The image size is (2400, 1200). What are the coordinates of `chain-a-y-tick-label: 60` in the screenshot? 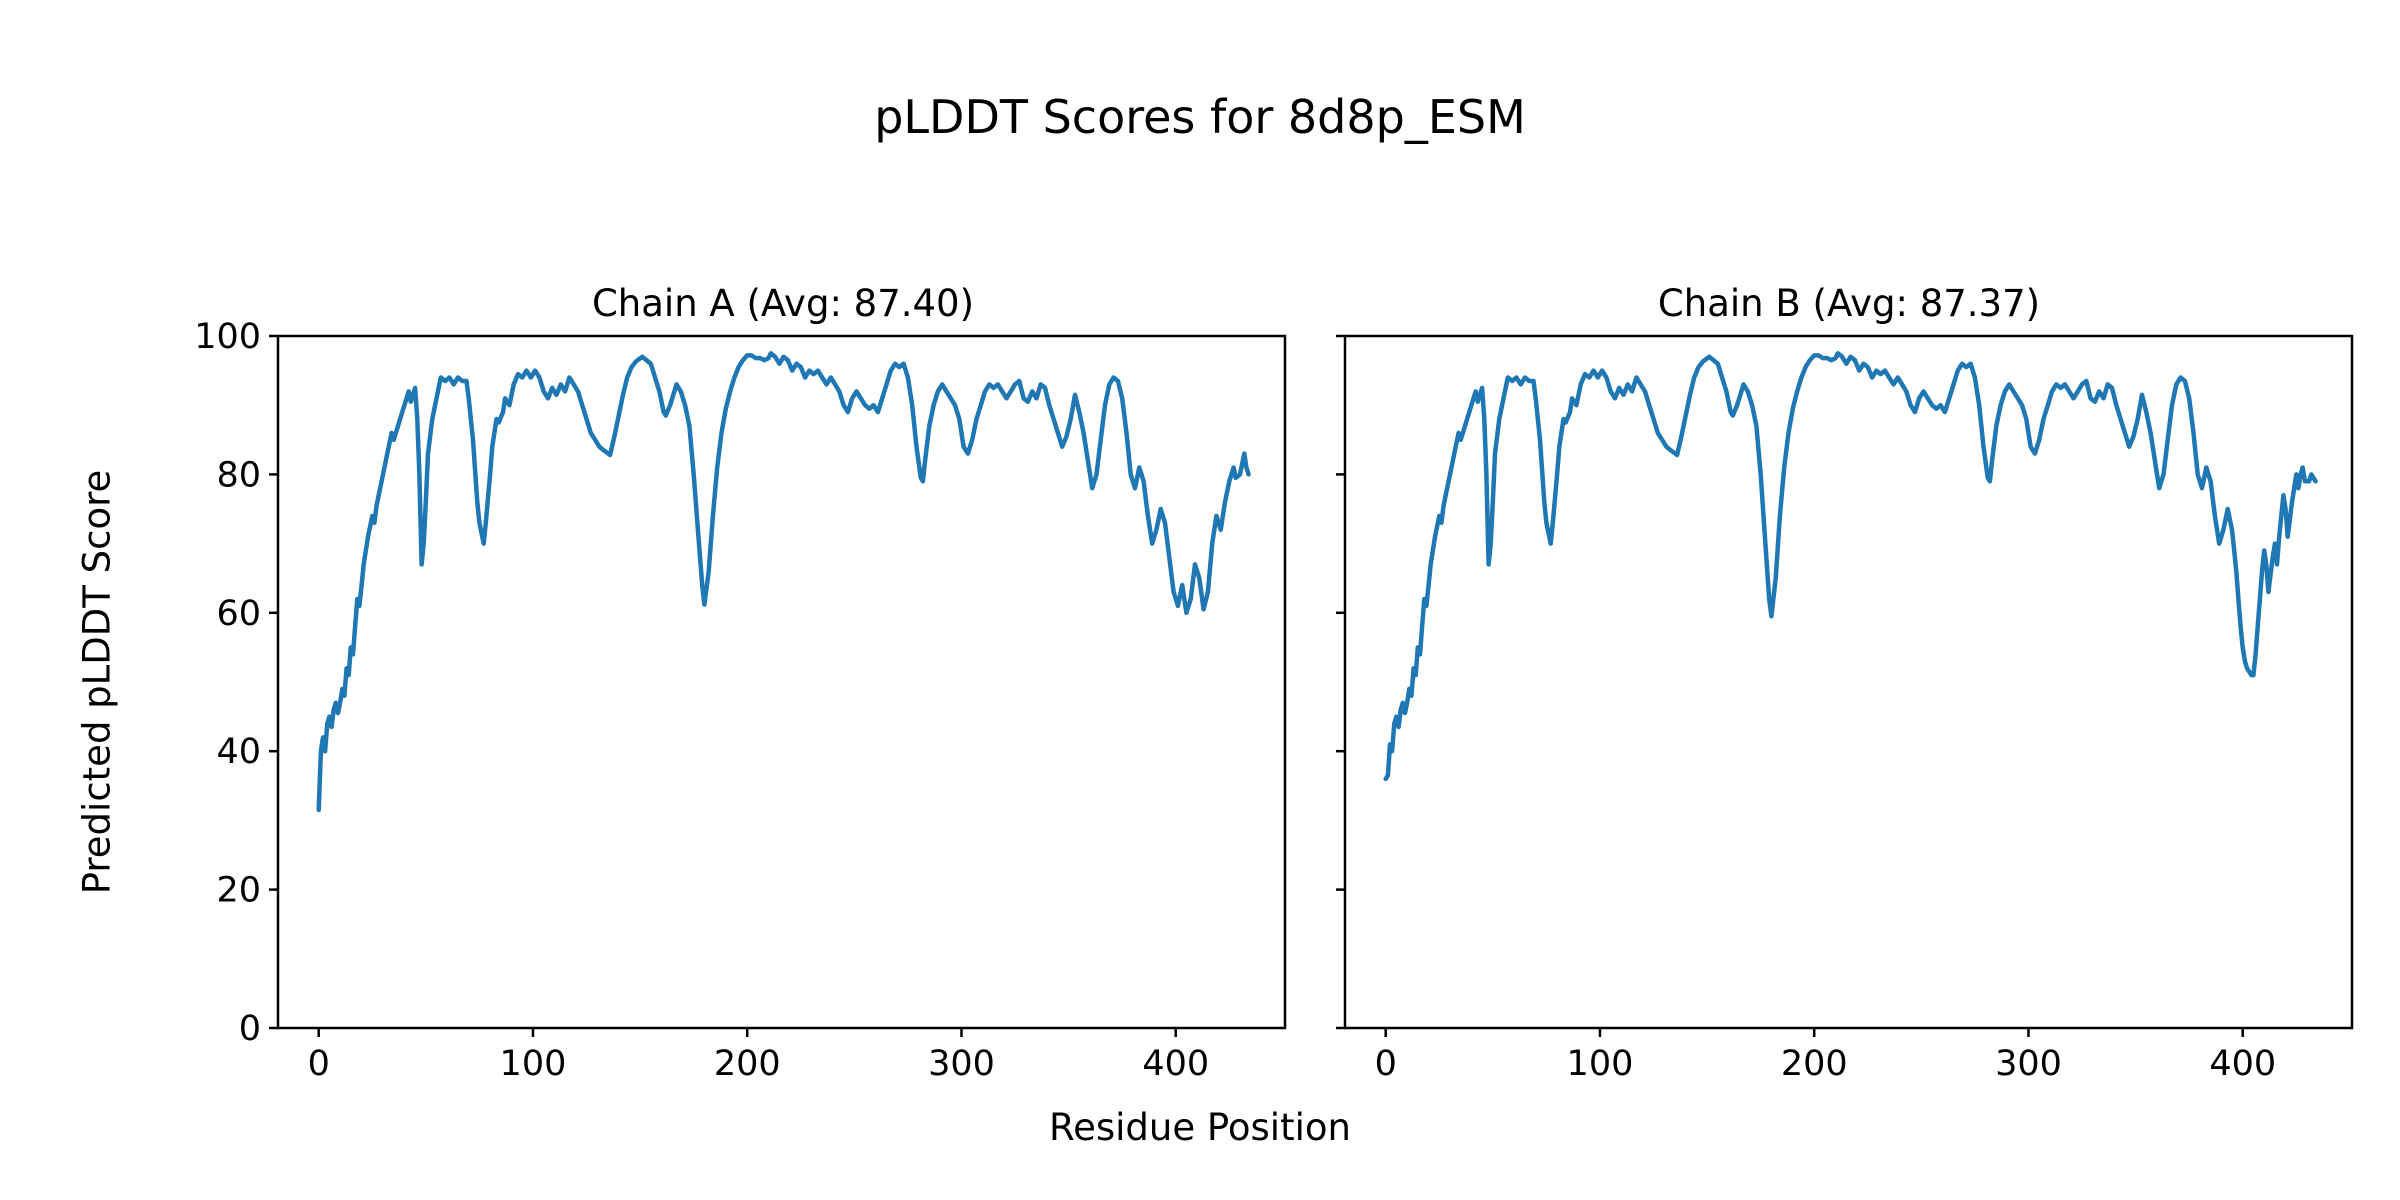 It's located at (238, 614).